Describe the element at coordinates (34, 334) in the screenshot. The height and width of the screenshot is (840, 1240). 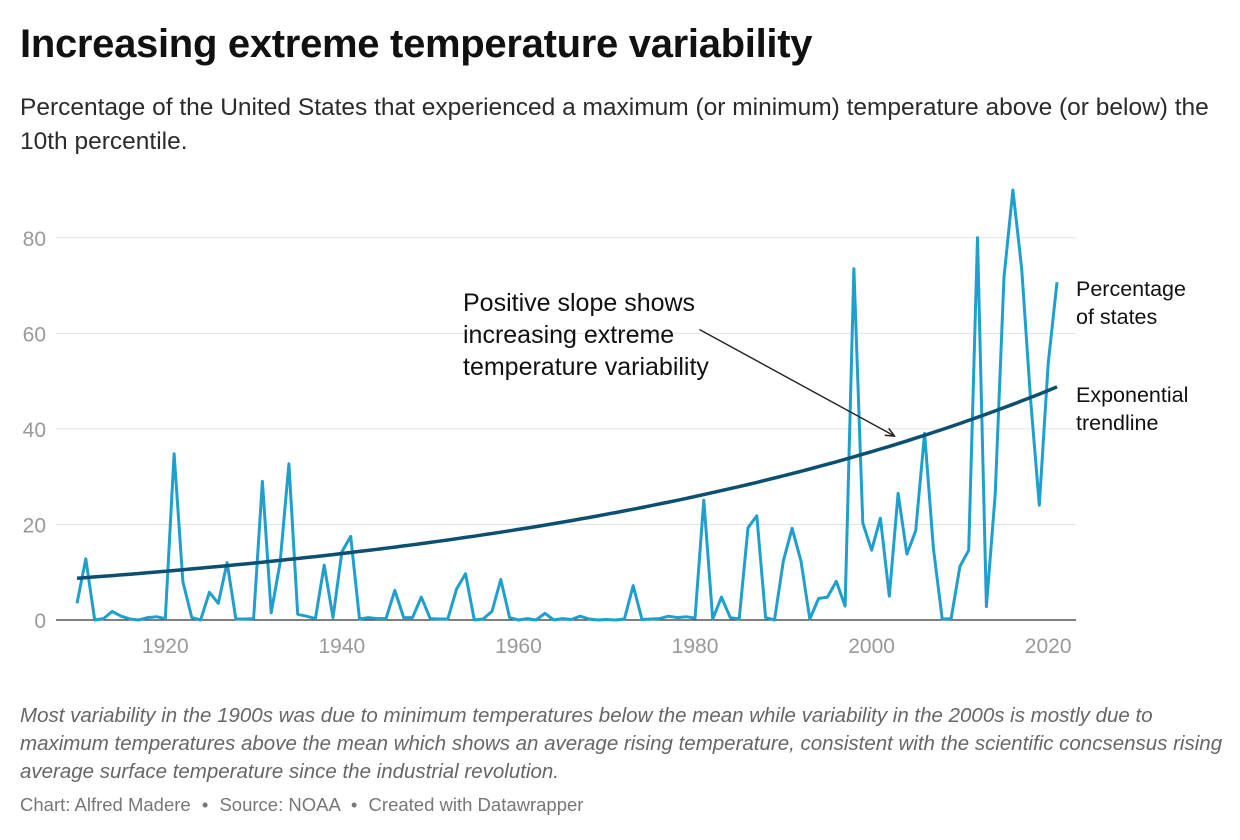
I see `y-tick-label: 60` at that location.